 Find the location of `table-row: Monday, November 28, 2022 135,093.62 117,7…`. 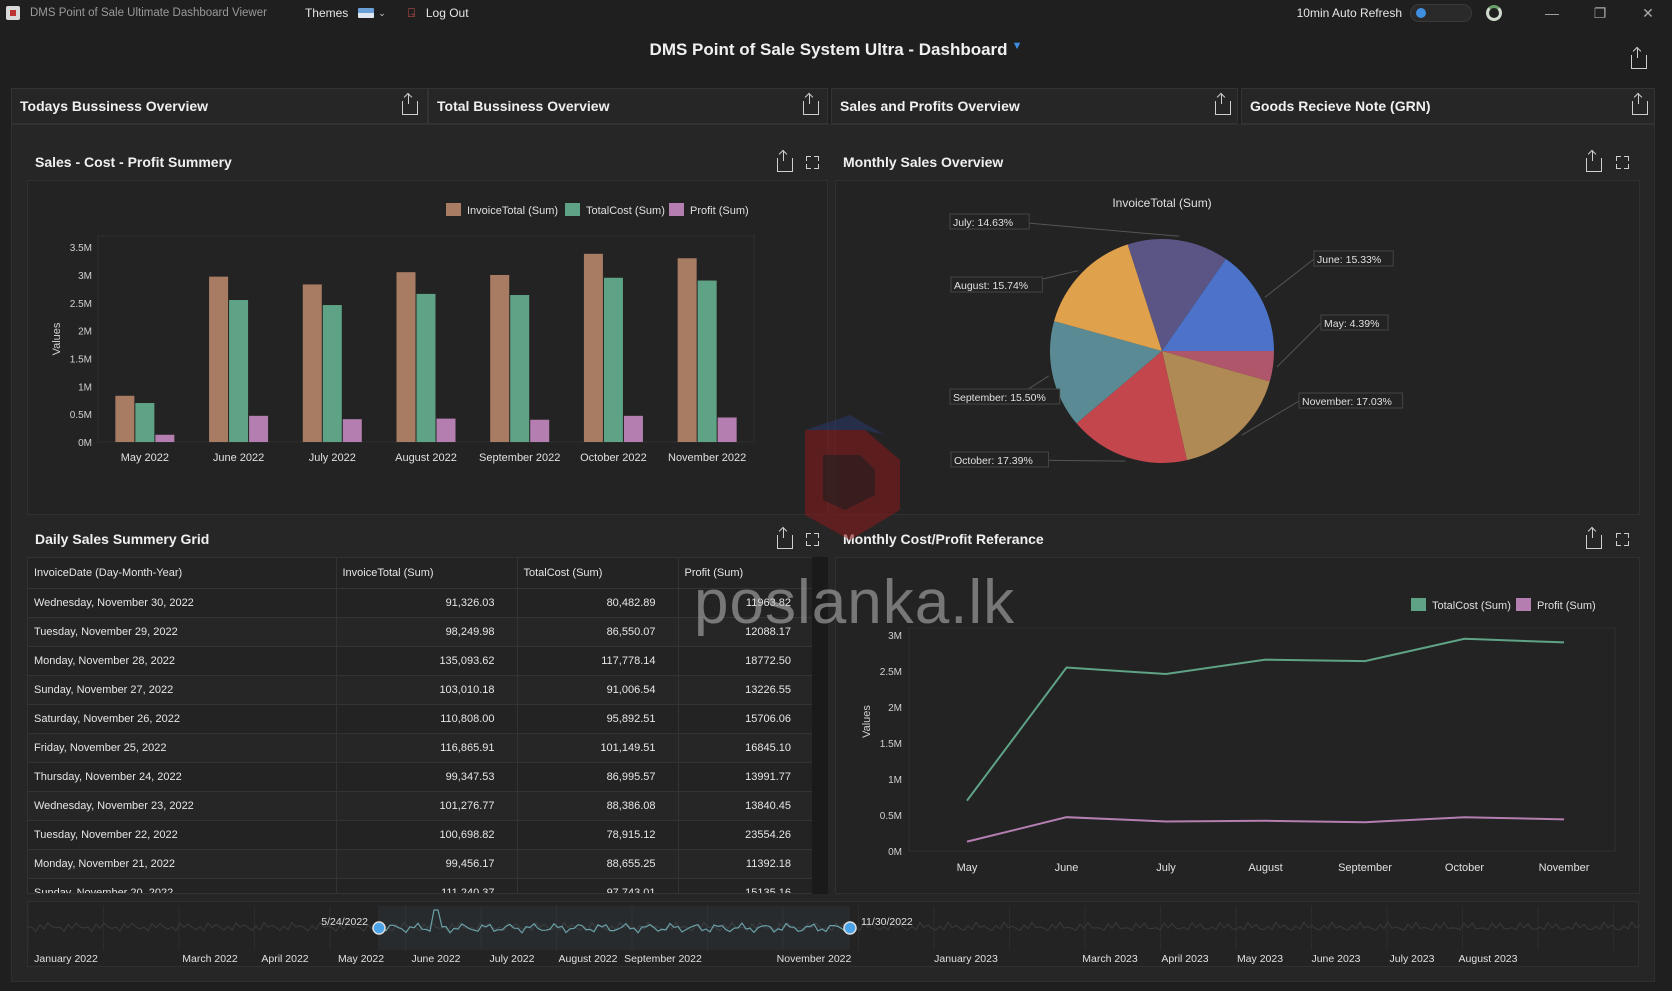

table-row: Monday, November 28, 2022 135,093.62 117,7… is located at coordinates (420, 661).